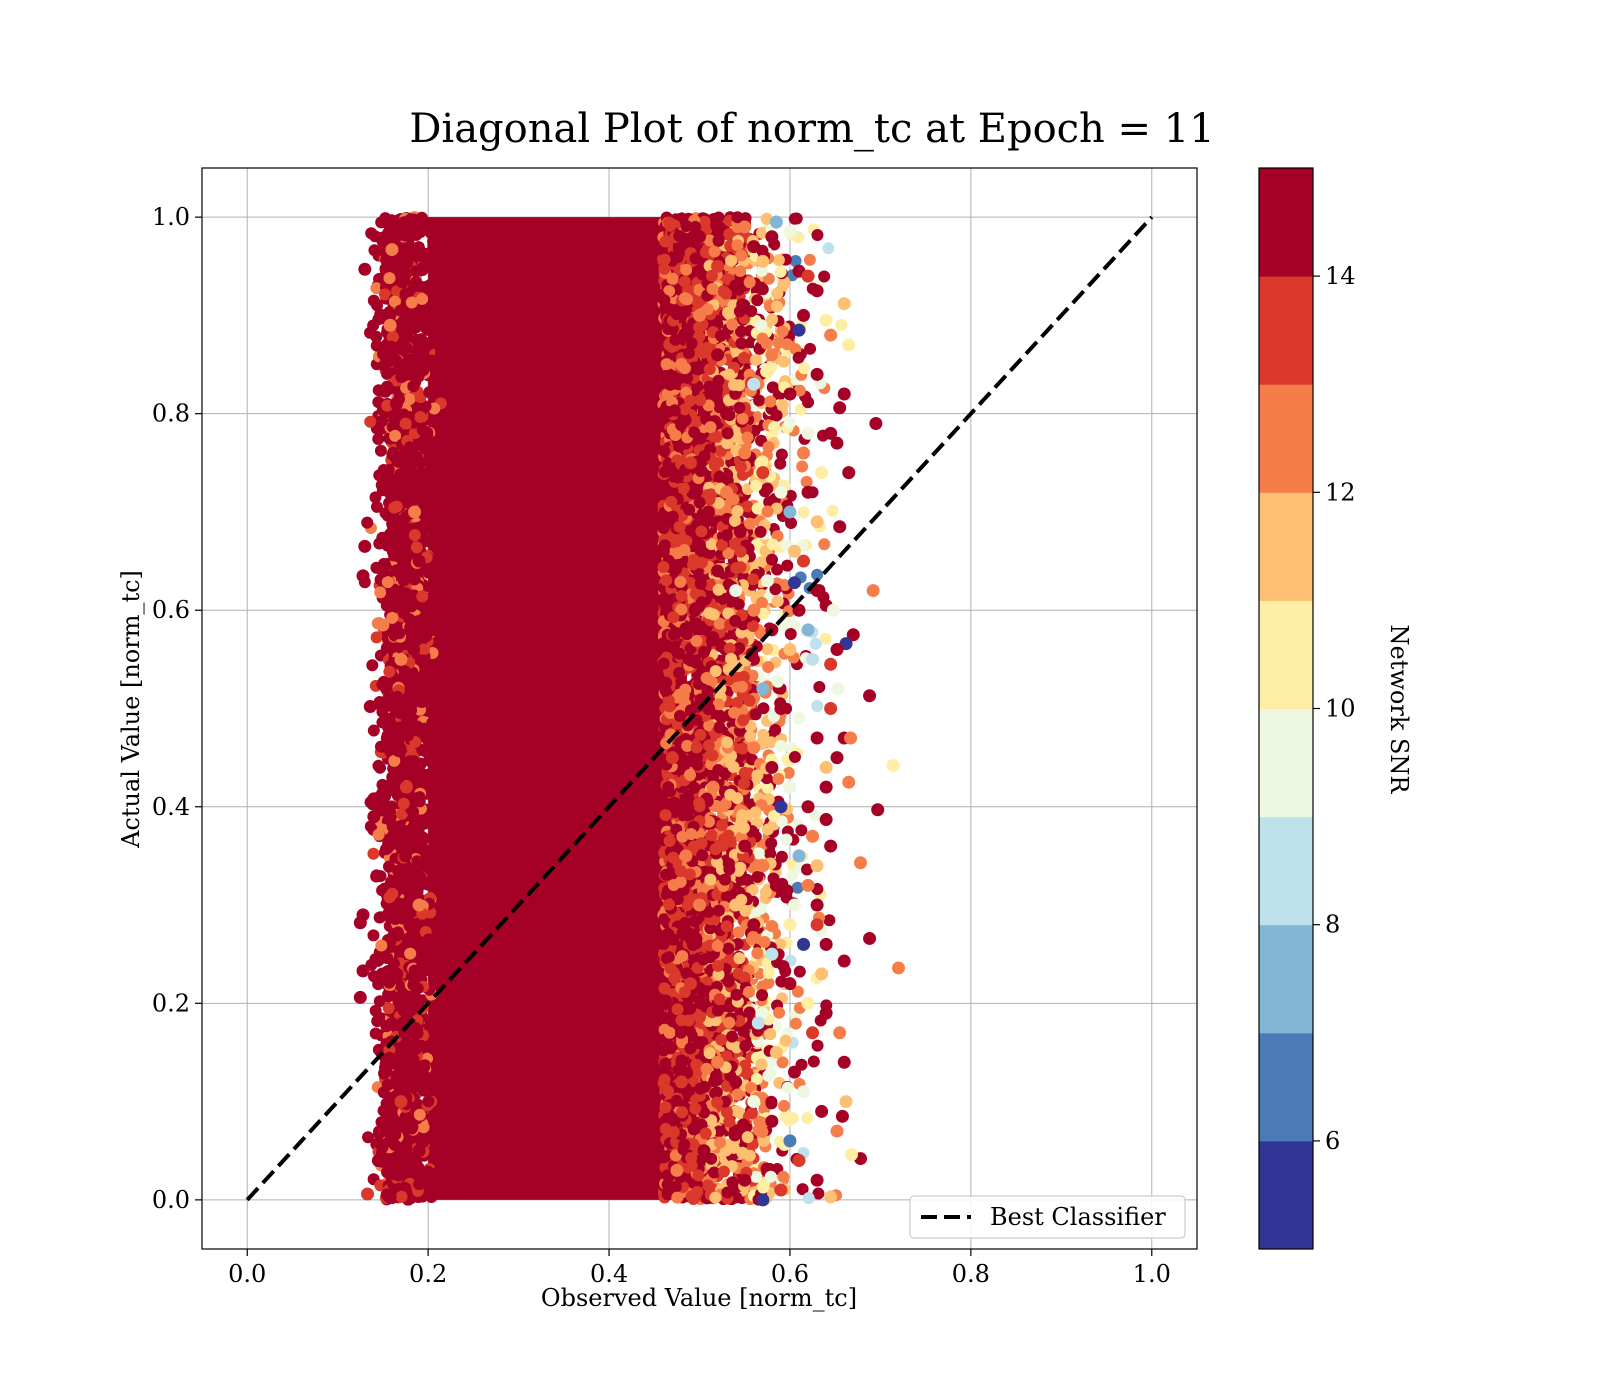 The image size is (1600, 1400). I want to click on chart-title: Diagonal Plot of norm_tc at Epoch = 11, so click(811, 129).